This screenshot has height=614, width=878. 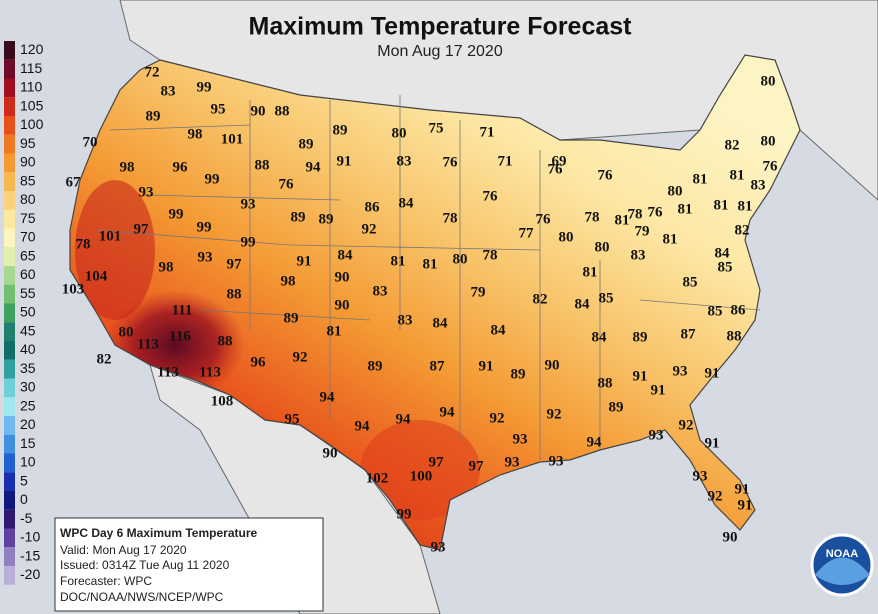 What do you see at coordinates (96, 276) in the screenshot?
I see `temperature: 104` at bounding box center [96, 276].